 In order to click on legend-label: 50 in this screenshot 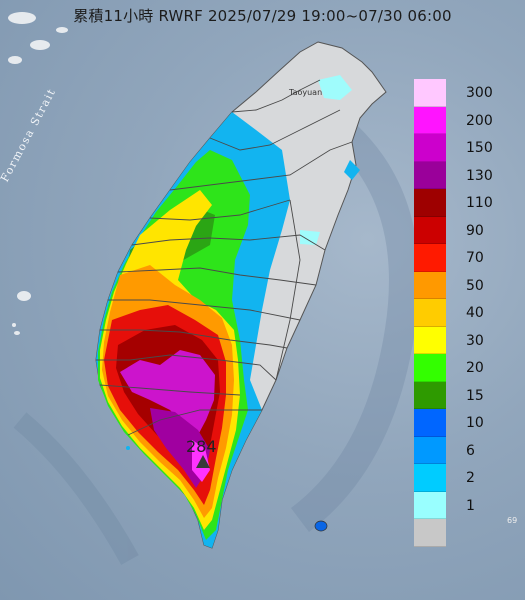, I will do `click(475, 285)`.